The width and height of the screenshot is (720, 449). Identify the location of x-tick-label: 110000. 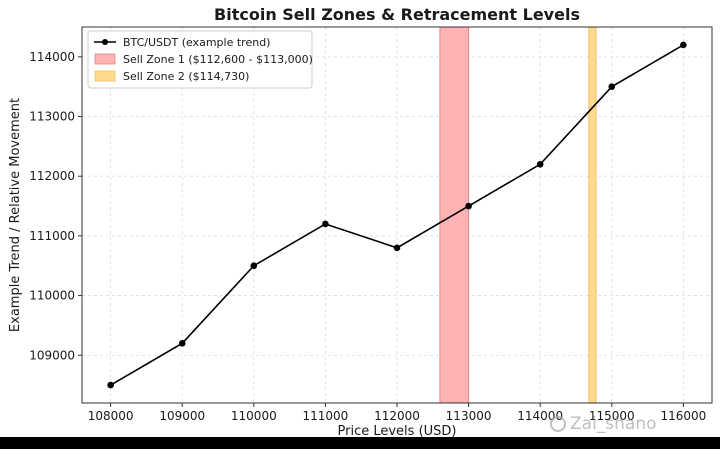
(254, 416).